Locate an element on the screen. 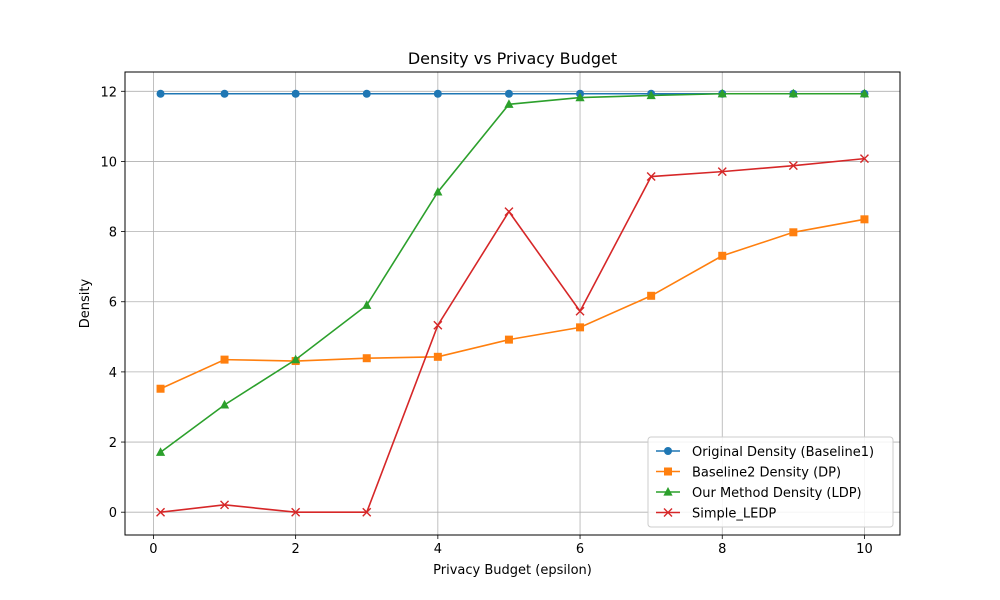 The height and width of the screenshot is (600, 1000). y-axis-label: Density is located at coordinates (85, 303).